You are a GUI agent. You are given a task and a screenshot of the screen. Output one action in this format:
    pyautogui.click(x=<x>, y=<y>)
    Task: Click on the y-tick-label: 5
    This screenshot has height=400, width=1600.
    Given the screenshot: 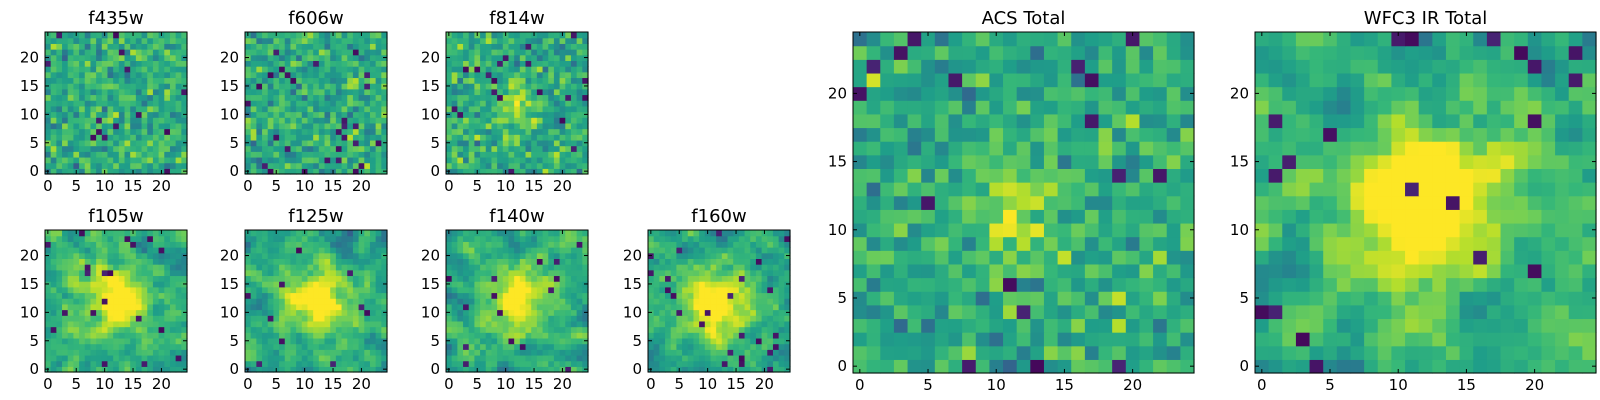 What is the action you would take?
    pyautogui.click(x=34, y=341)
    